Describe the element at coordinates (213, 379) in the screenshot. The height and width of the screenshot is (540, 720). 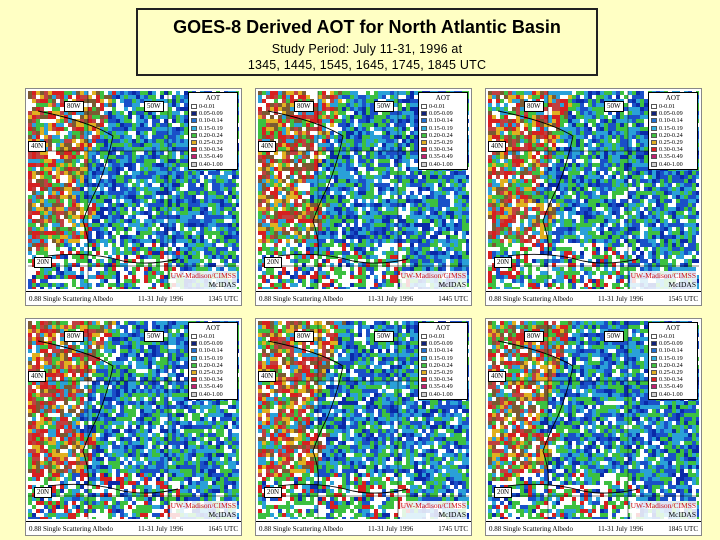
I see `legend-row: 0.30-0.34` at that location.